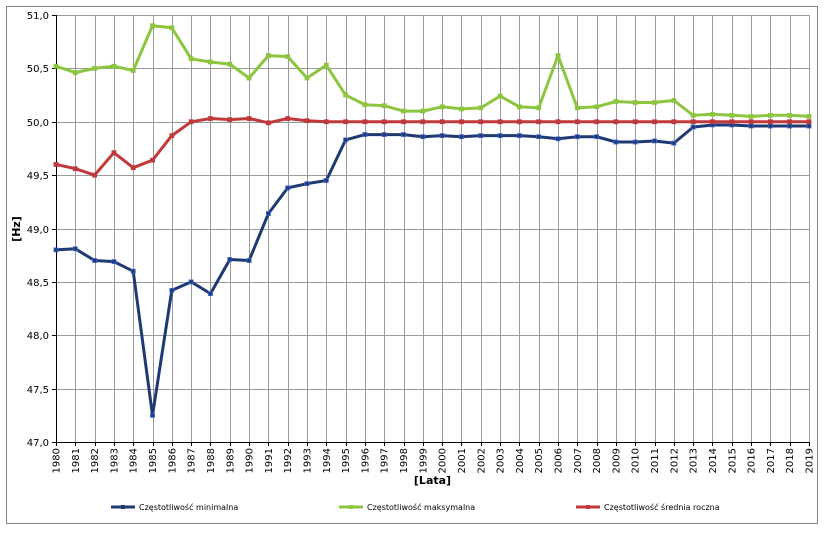 This screenshot has height=533, width=826. Describe the element at coordinates (153, 460) in the screenshot. I see `x-tick-label: 1985` at that location.